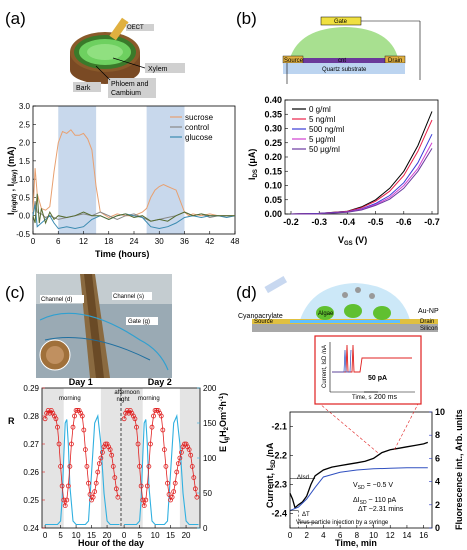  What do you see at coordinates (406, 535) in the screenshot?
I see `x-tick-label-7: 14` at bounding box center [406, 535].